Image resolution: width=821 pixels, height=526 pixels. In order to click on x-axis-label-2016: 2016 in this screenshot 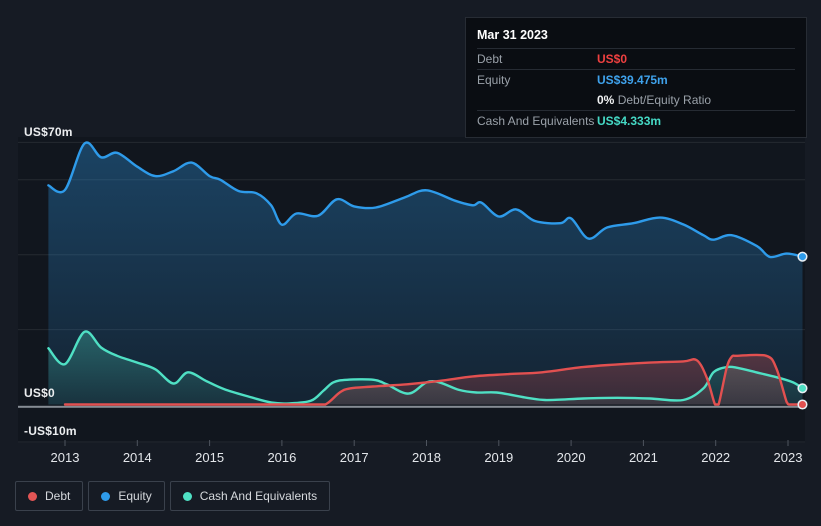, I will do `click(281, 457)`.